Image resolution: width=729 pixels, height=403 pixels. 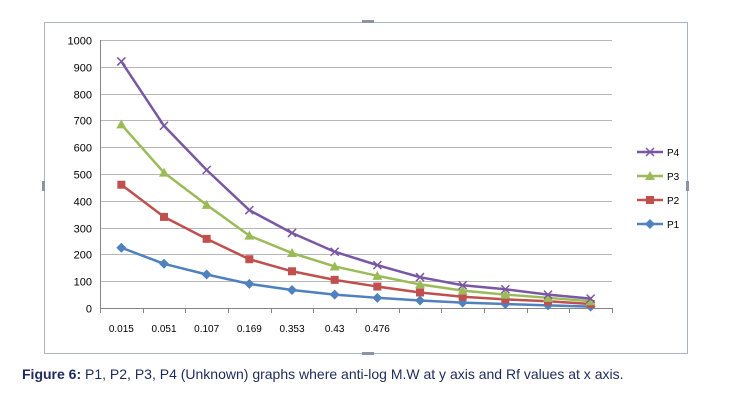 What do you see at coordinates (355, 277) in the screenshot?
I see `series-line-P1` at bounding box center [355, 277].